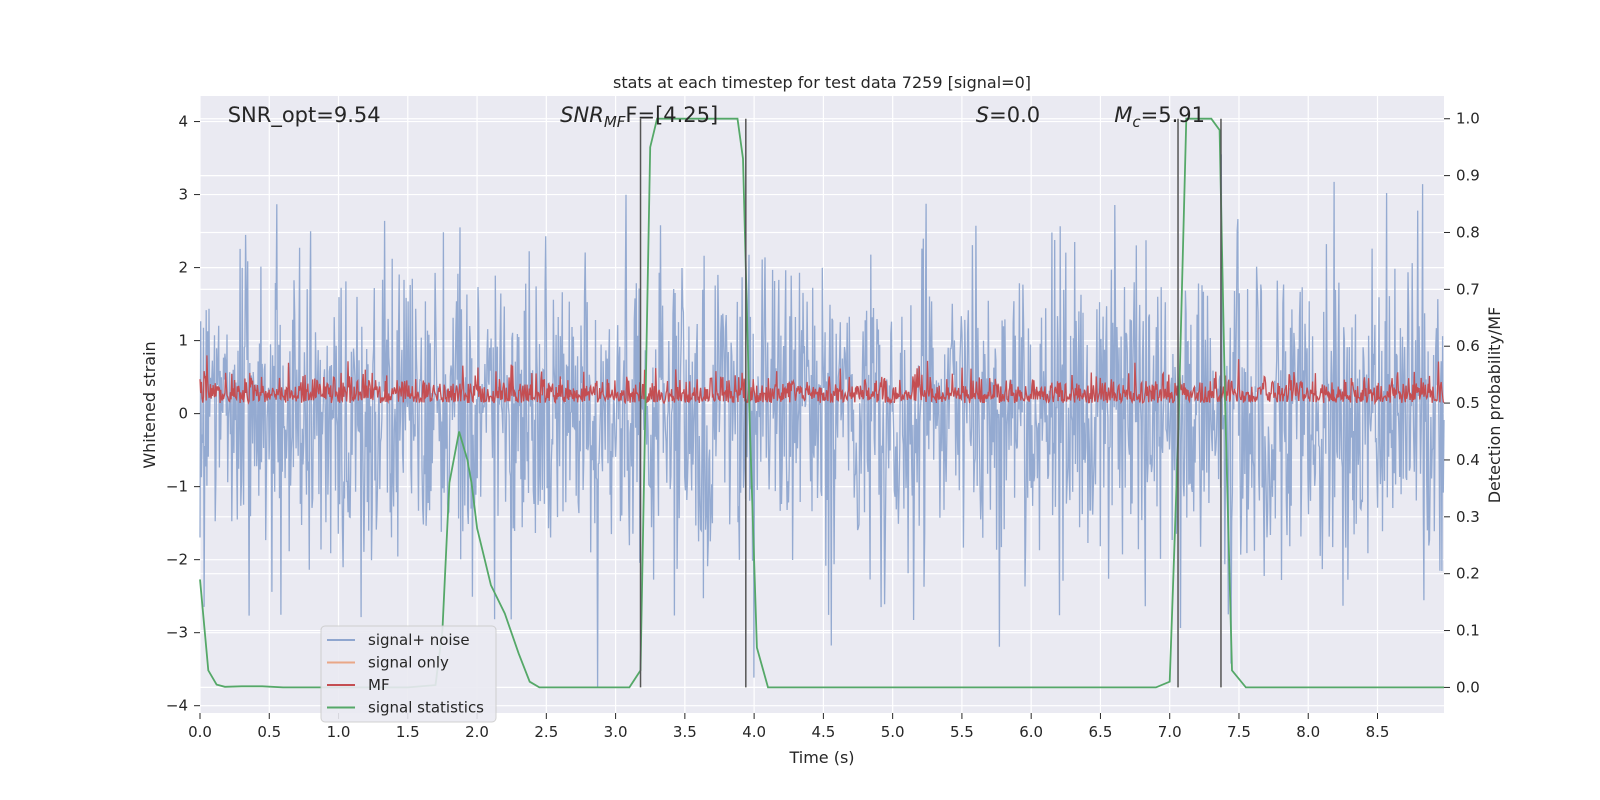 This screenshot has width=1600, height=800. Describe the element at coordinates (1308, 732) in the screenshot. I see `x-tick-label: 8.0` at that location.